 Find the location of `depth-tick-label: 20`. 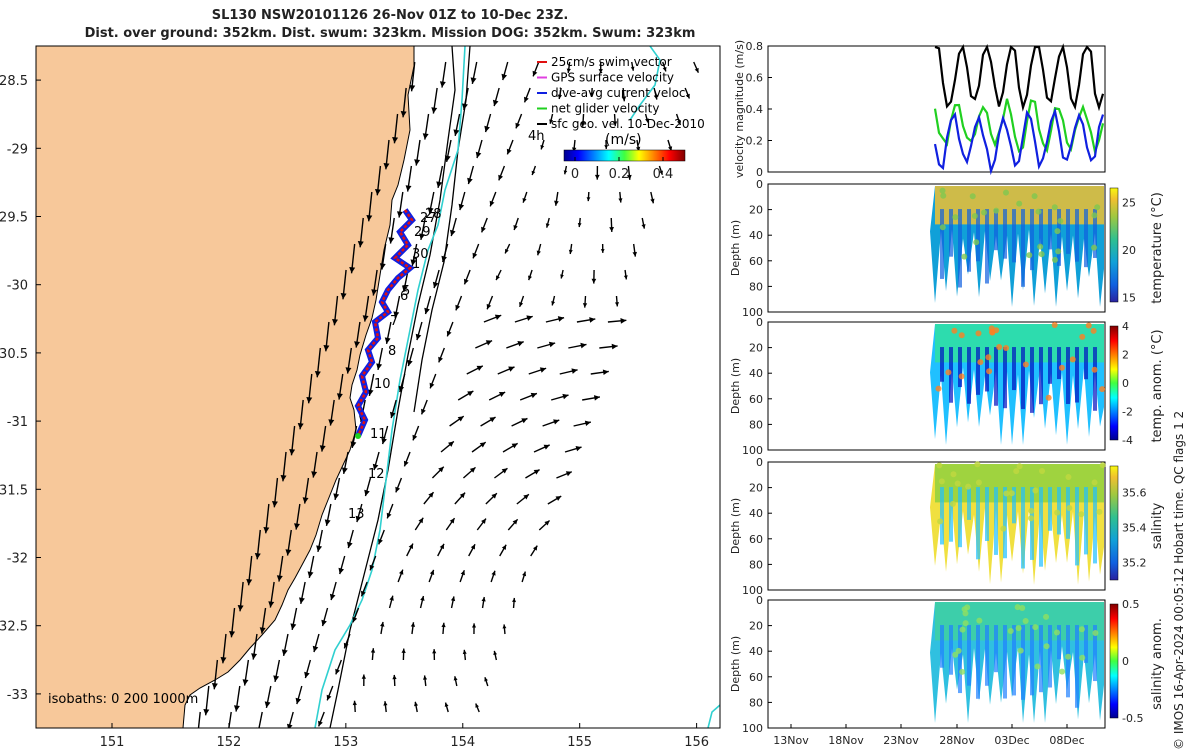

depth-tick-label: 20 is located at coordinates (756, 626).